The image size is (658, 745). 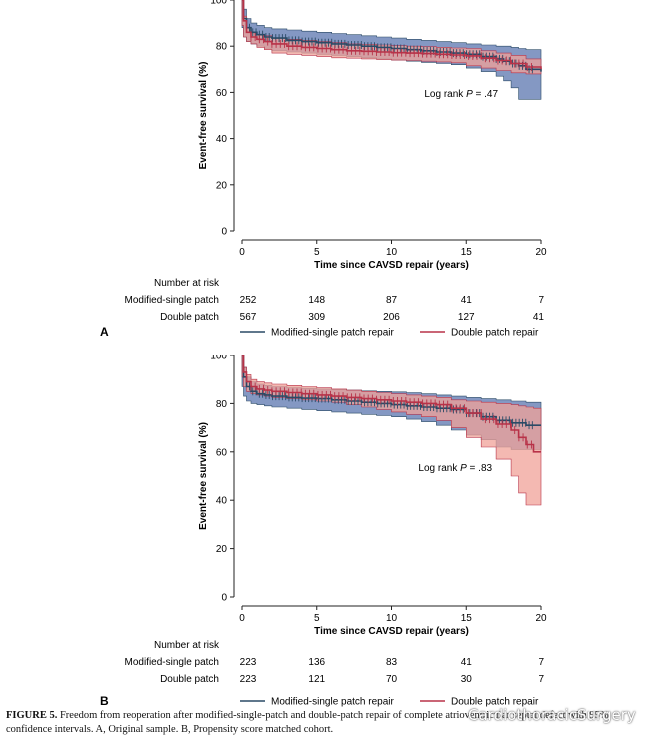 I want to click on risk-value: 121, so click(x=316, y=679).